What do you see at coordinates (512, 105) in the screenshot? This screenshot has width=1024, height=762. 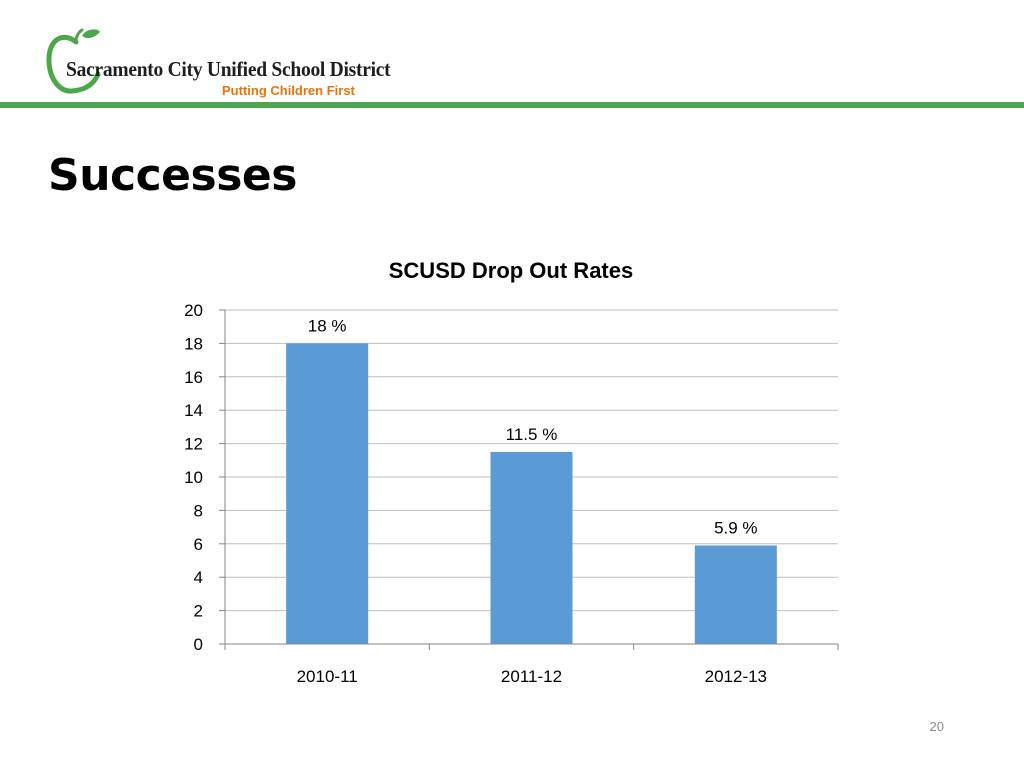 I see `header-divider` at bounding box center [512, 105].